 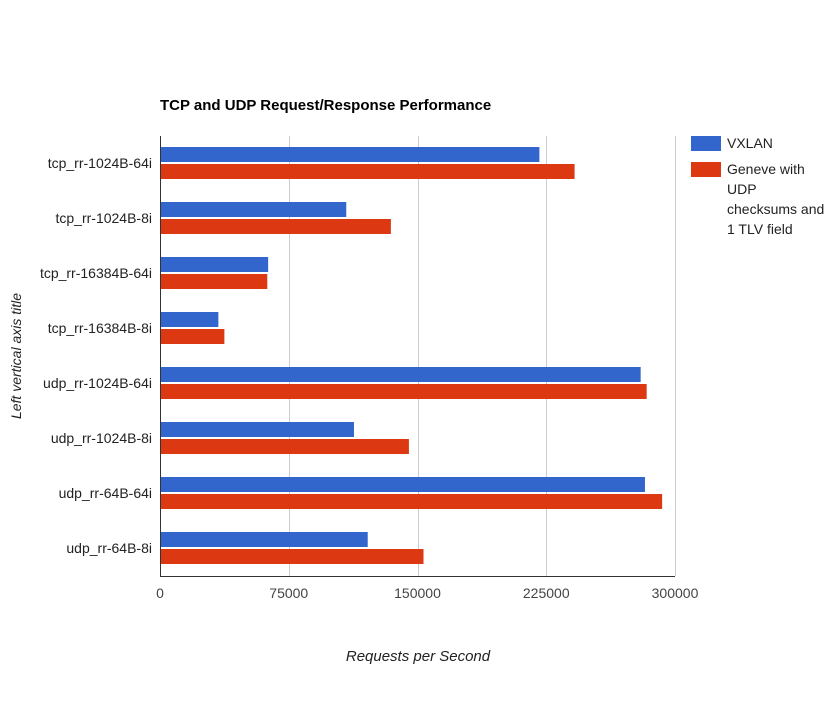 I want to click on y-axis-title: Left vertical axis title, so click(x=16, y=356).